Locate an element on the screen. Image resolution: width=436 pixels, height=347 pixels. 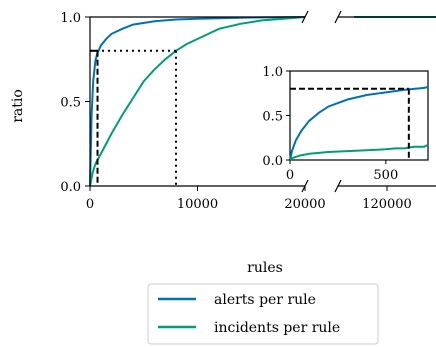
y-tick-label: 1.0 is located at coordinates (70, 18).